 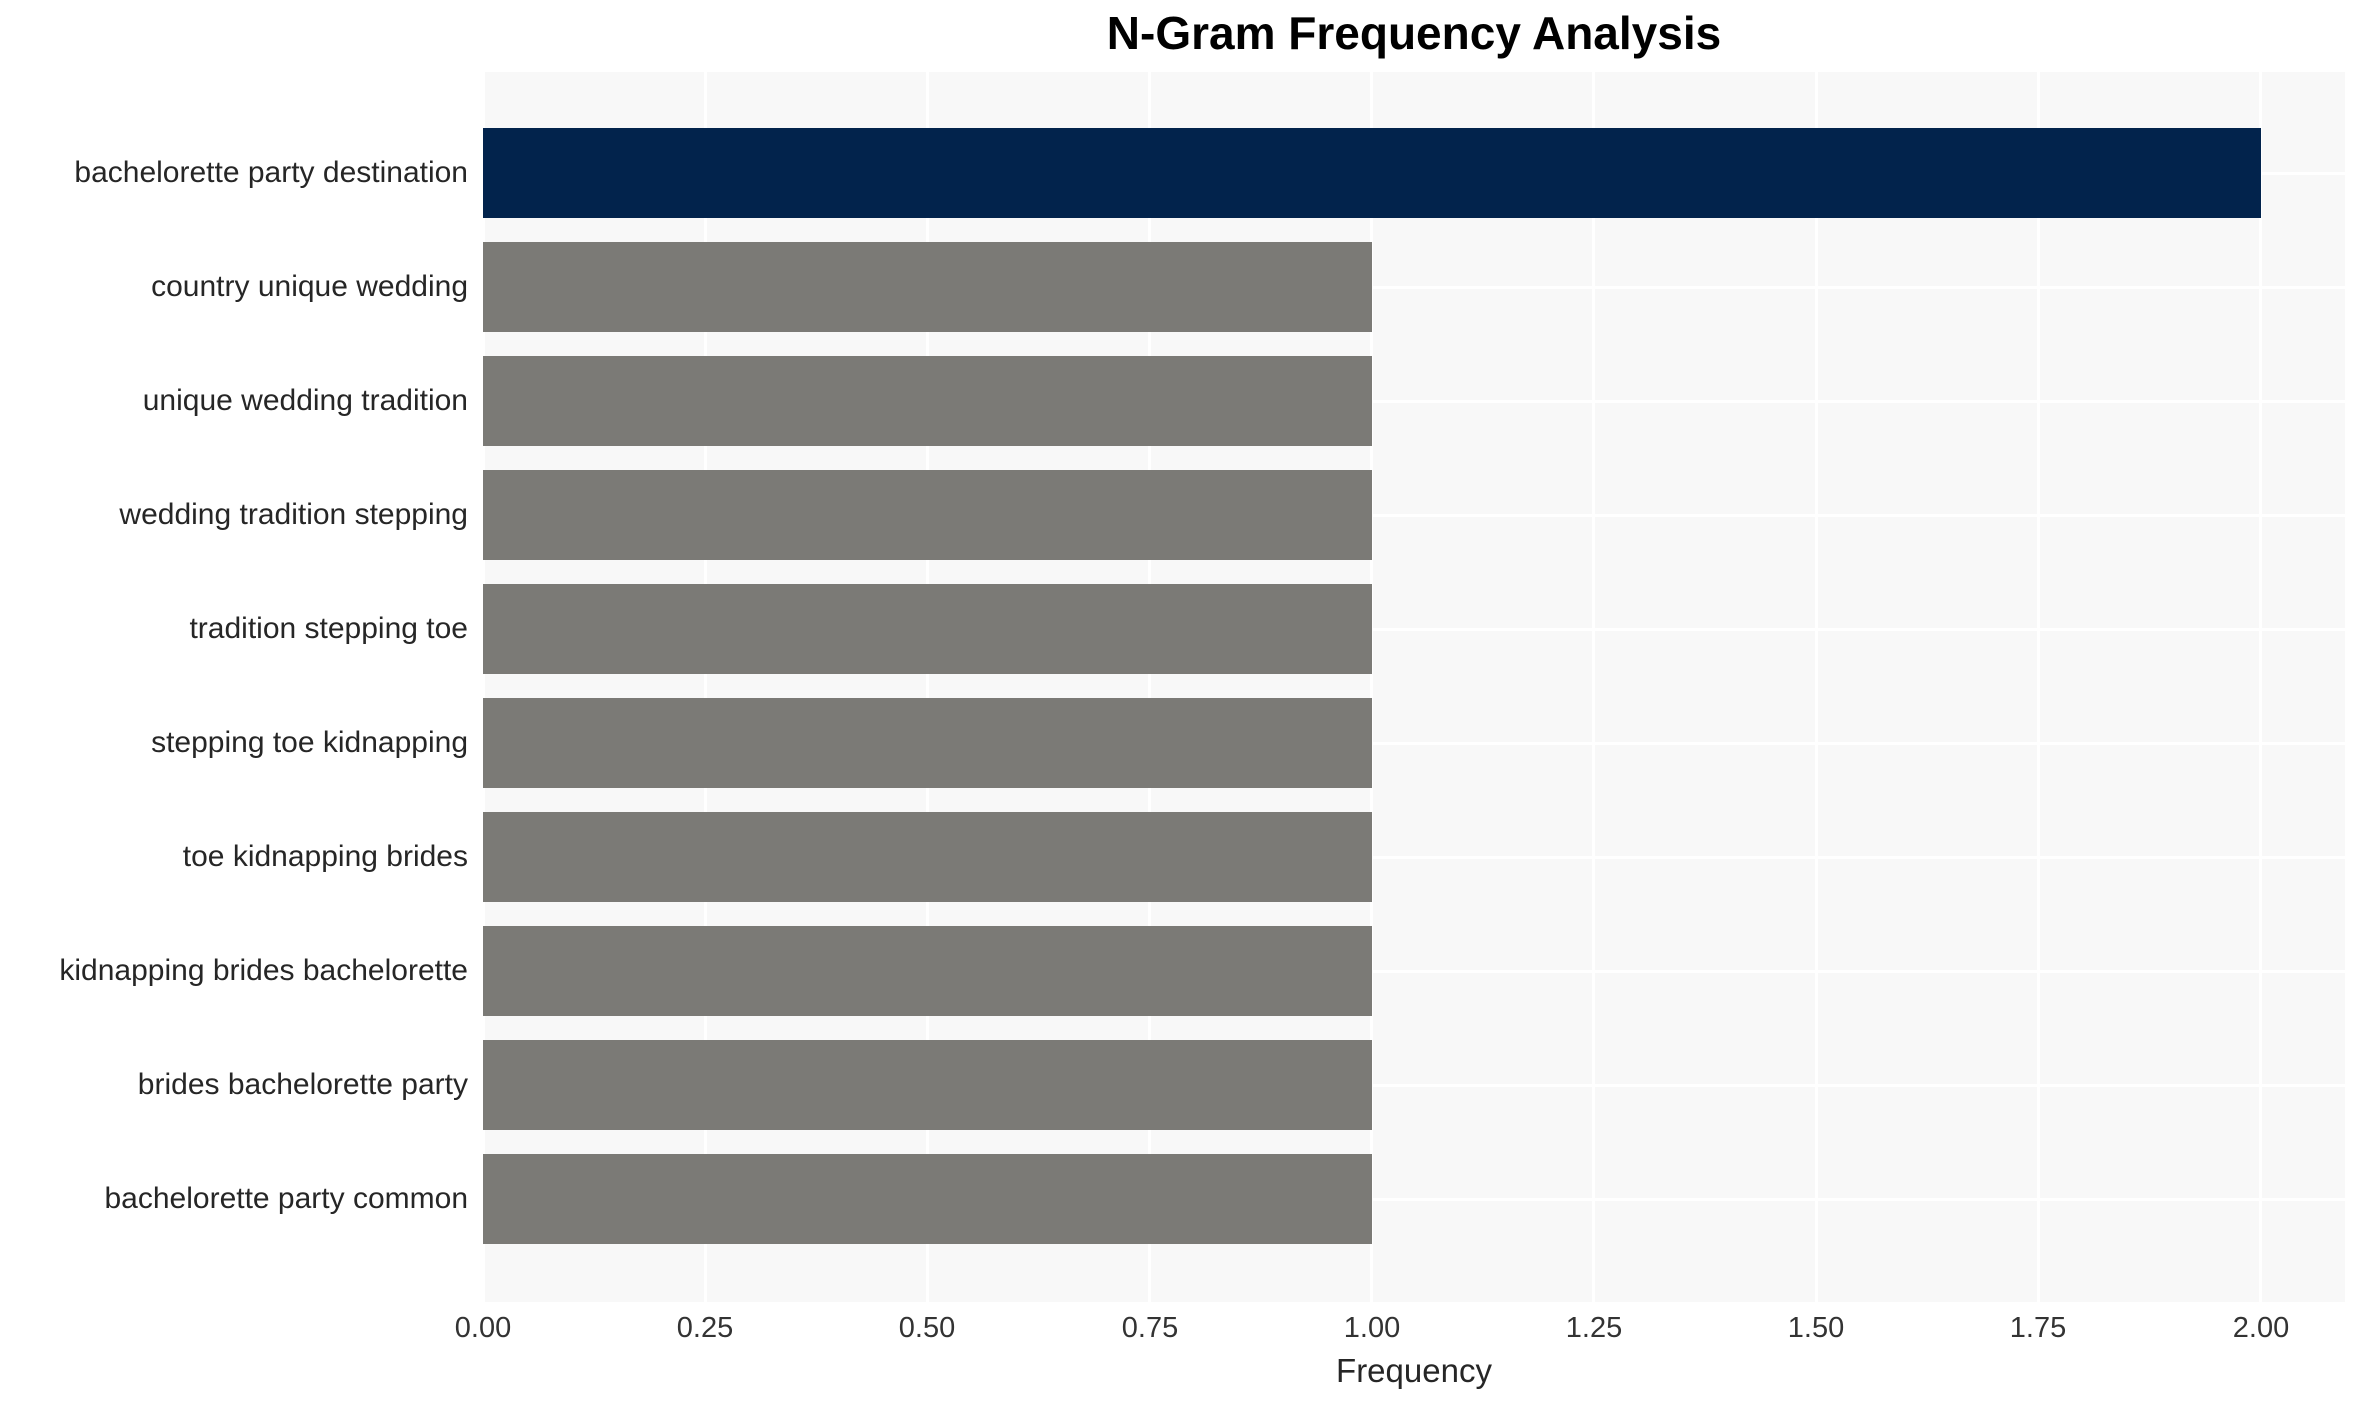 I want to click on y-tick-label: wedding tradition stepping, so click(x=293, y=514).